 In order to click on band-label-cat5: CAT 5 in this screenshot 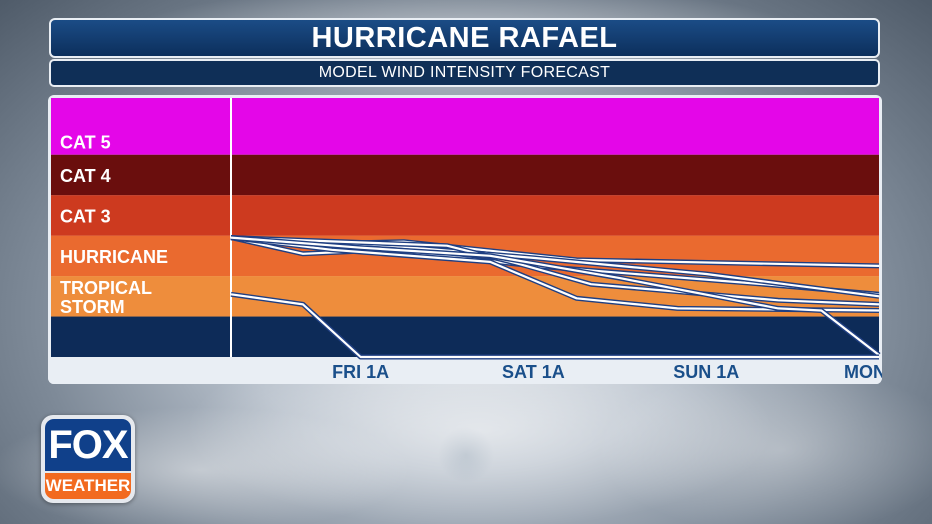, I will do `click(85, 143)`.